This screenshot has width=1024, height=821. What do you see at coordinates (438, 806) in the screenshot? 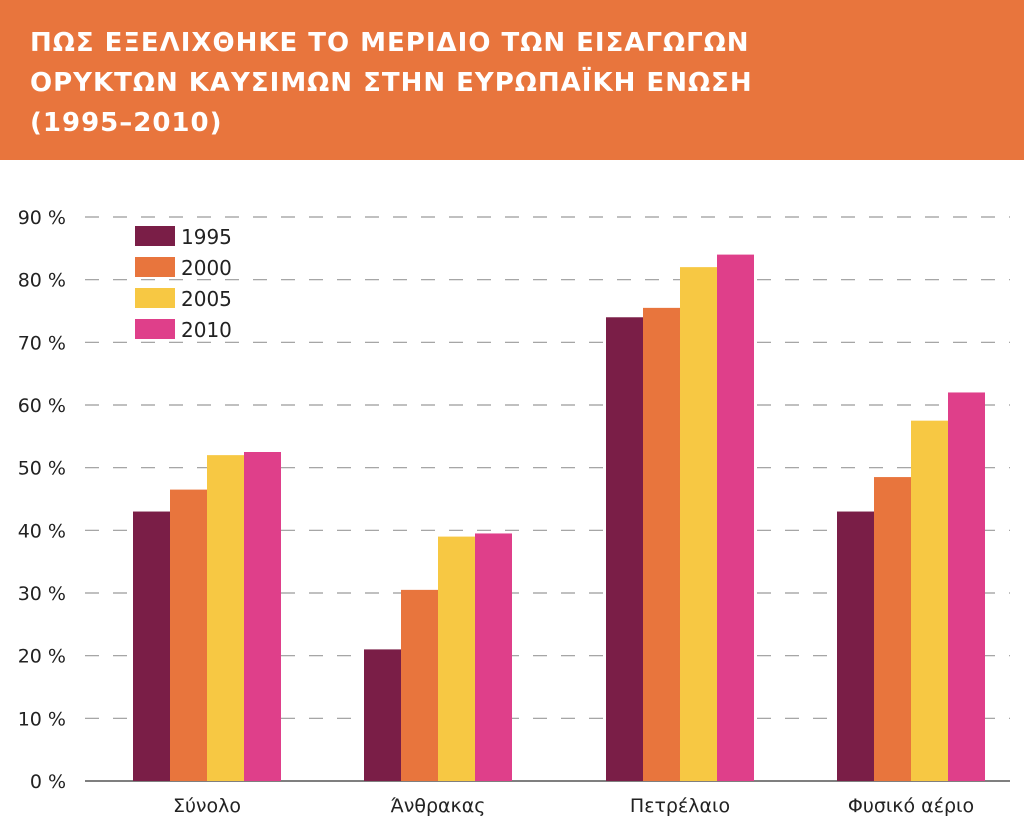
I see `x-category-label: Άνθρακας` at bounding box center [438, 806].